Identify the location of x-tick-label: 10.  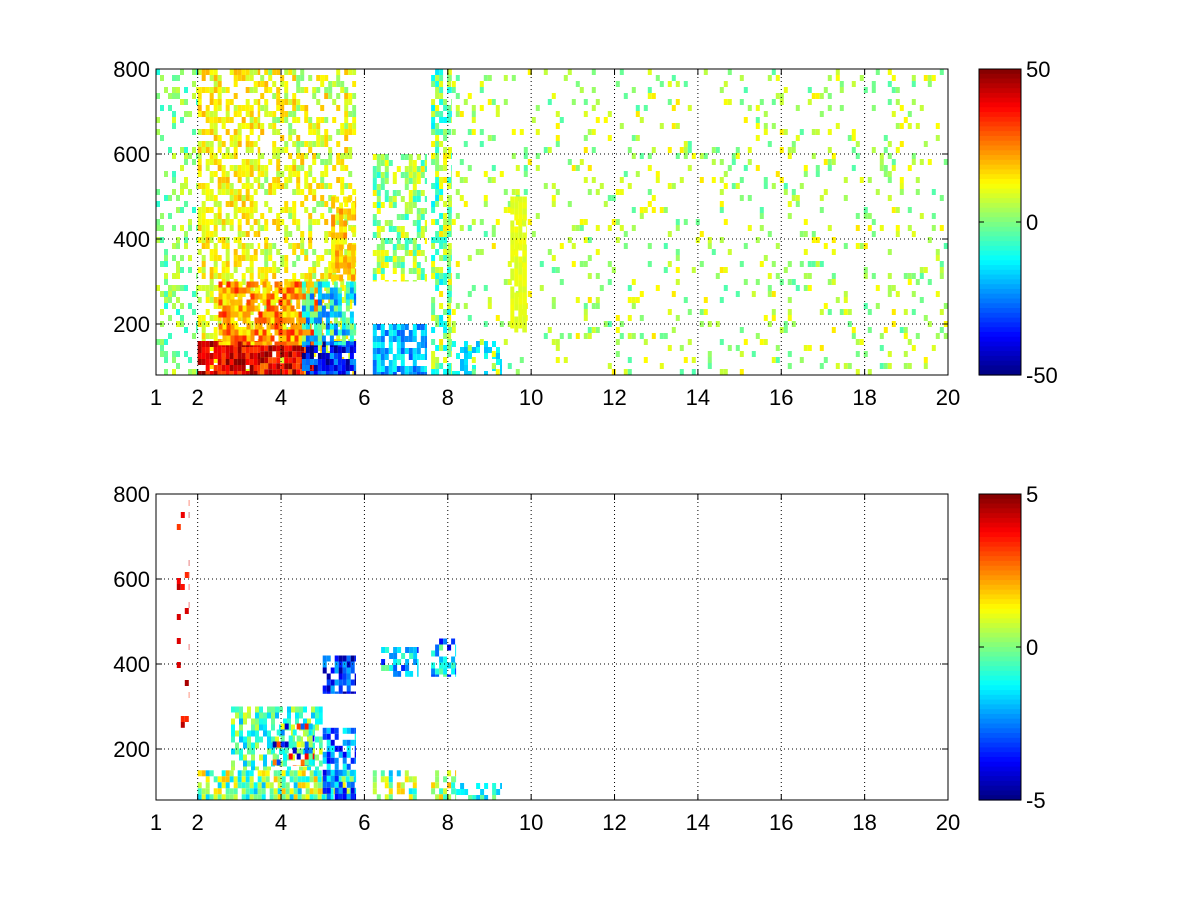
(531, 397).